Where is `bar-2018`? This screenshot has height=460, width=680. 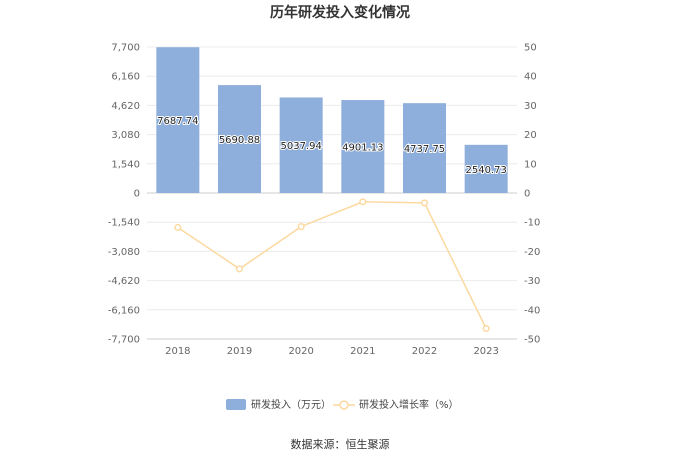 bar-2018 is located at coordinates (178, 120).